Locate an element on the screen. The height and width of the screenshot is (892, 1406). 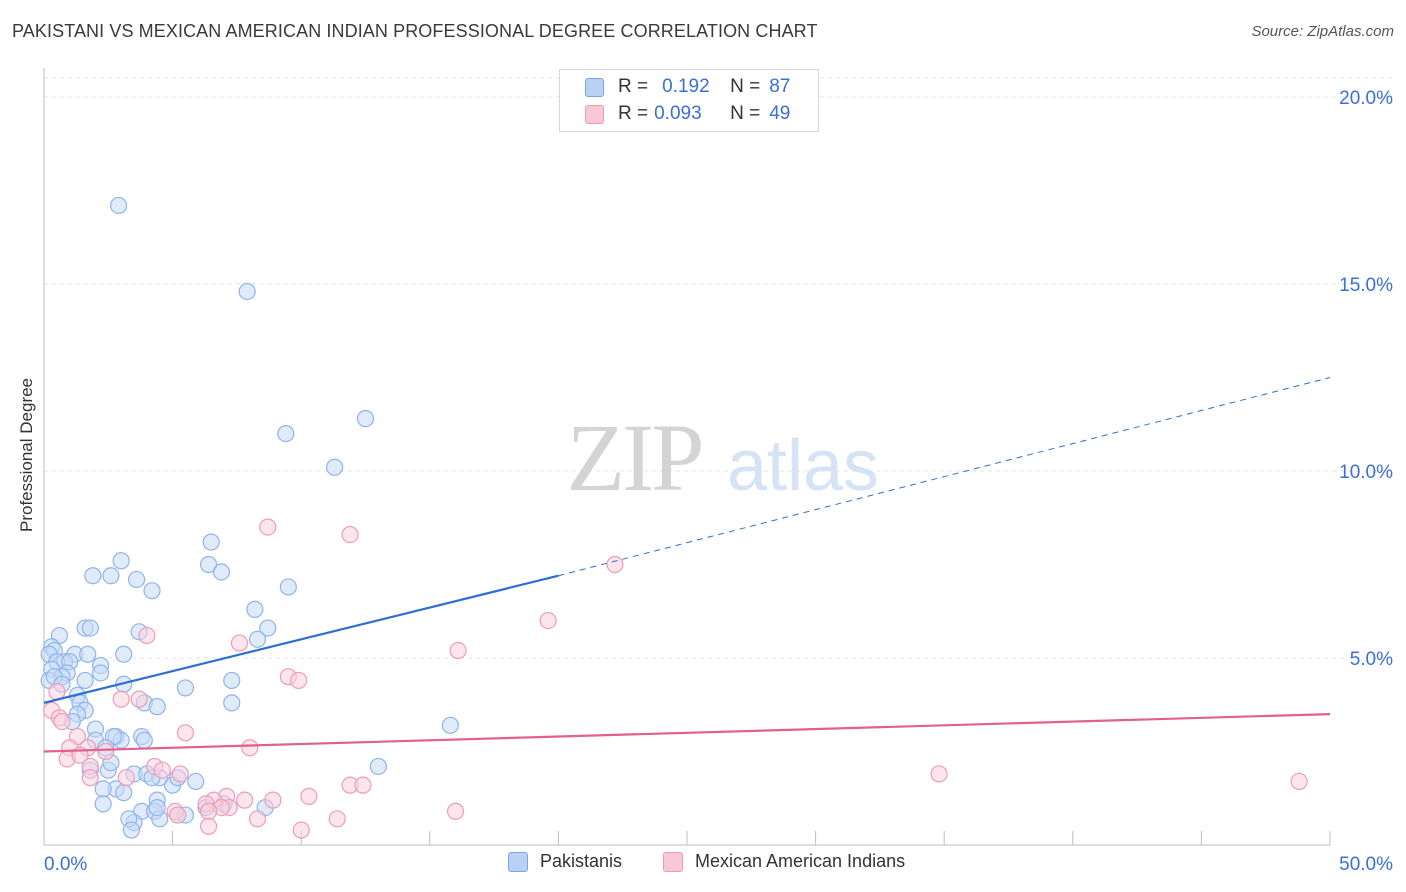
pakistanis-trendline is located at coordinates (301, 639).